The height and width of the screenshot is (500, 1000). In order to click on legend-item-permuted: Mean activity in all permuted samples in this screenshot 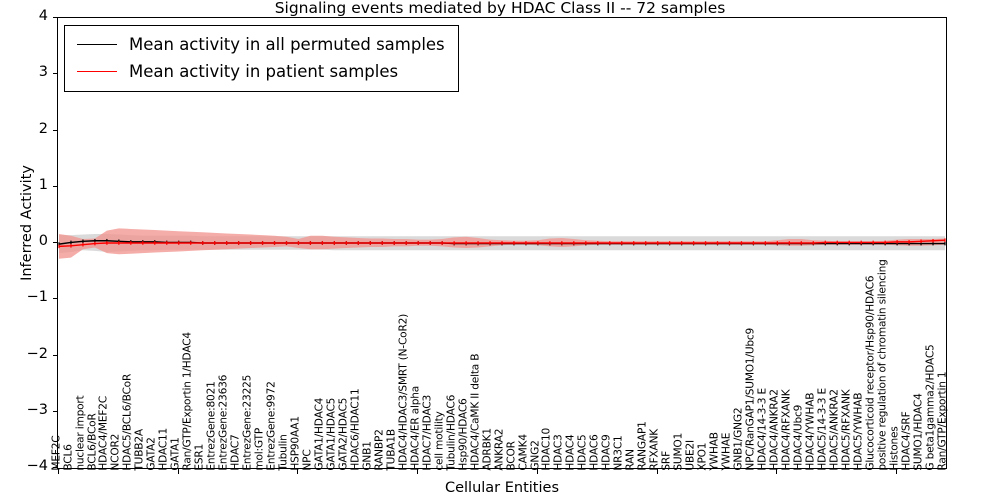, I will do `click(258, 44)`.